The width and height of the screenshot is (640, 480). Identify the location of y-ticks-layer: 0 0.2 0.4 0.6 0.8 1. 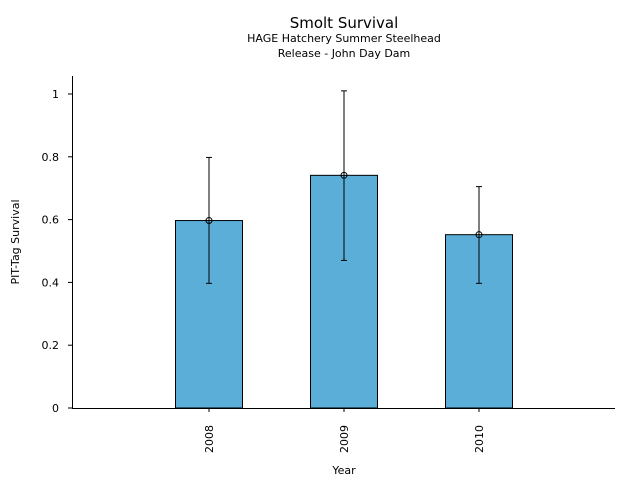
(57, 251).